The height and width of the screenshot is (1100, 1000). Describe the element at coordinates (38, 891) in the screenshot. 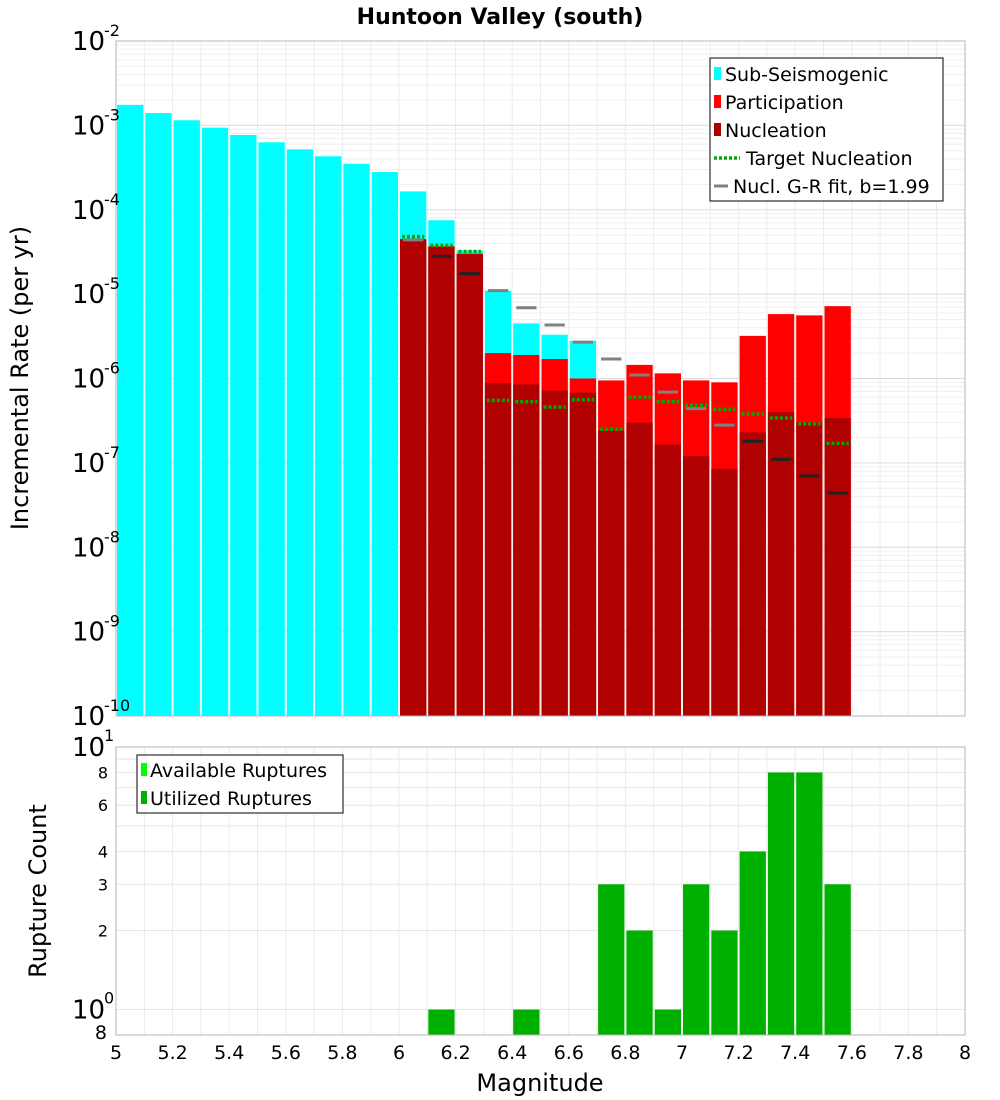

I see `bottom-y-axis-label: Rupture Count` at that location.